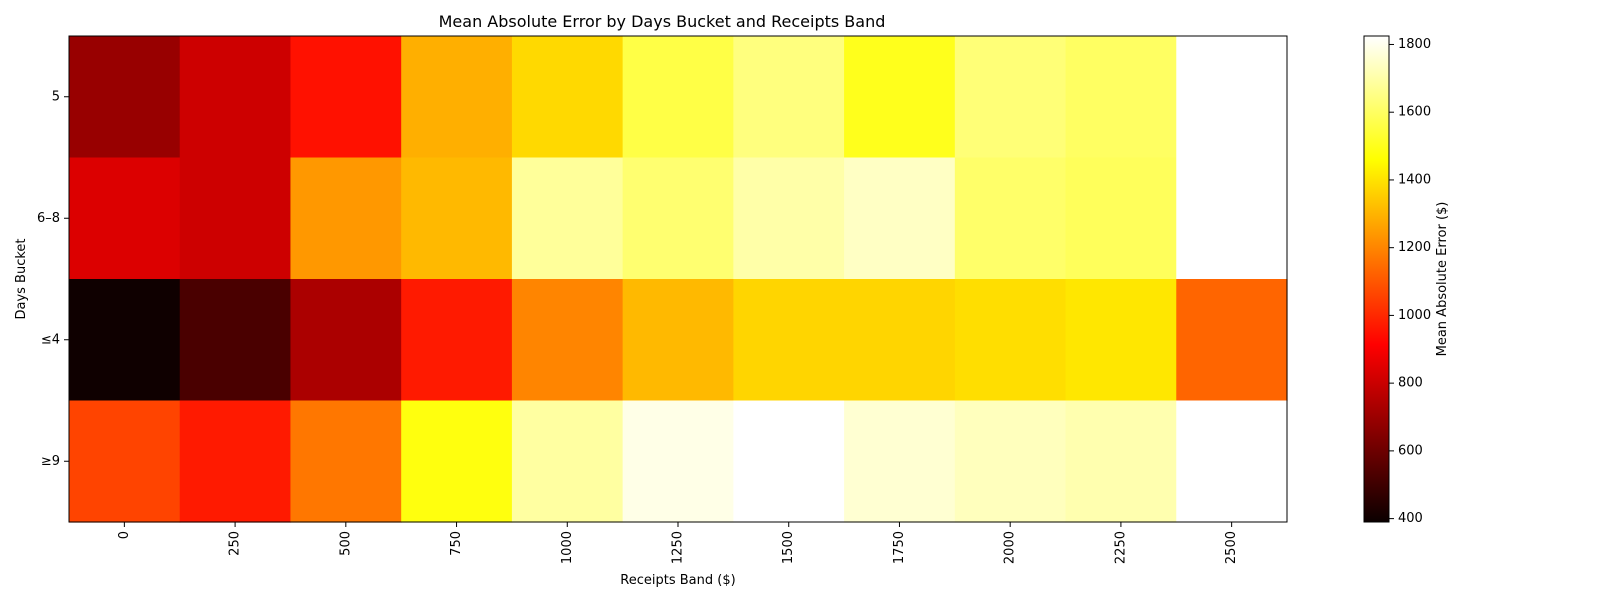  I want to click on colorbar-label: Mean Absolute Error ($), so click(1442, 279).